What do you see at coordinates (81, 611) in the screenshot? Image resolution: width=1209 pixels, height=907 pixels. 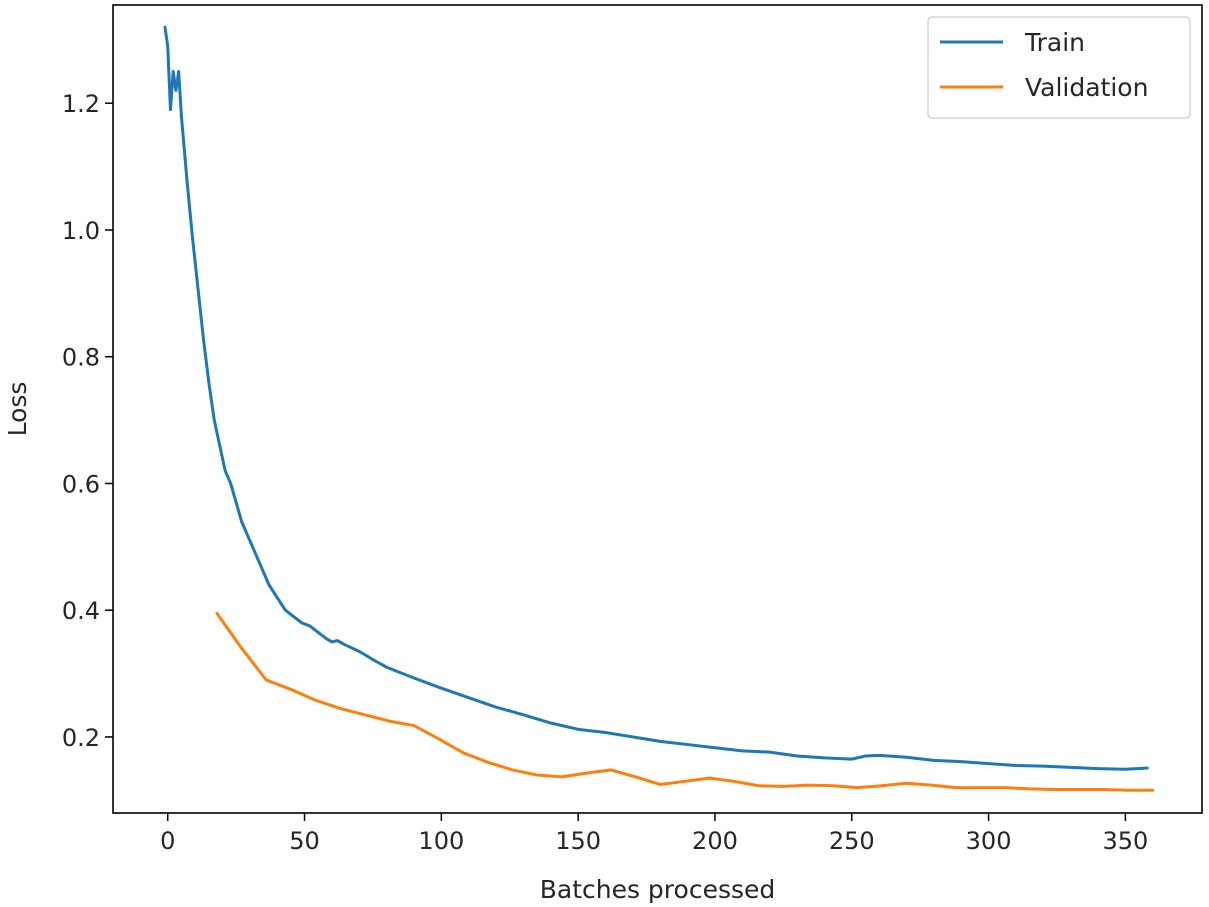 I see `y-tick-label: 0.4` at bounding box center [81, 611].